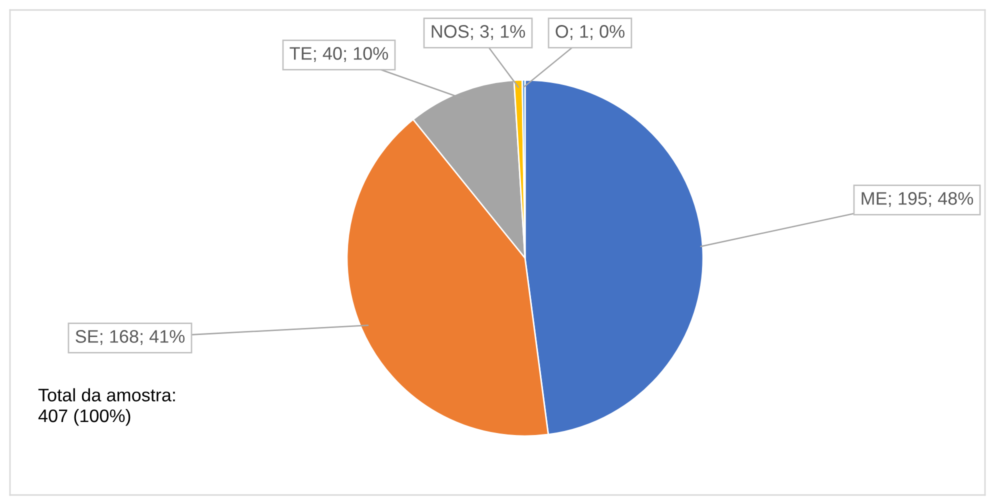  I want to click on slice-label: ME; 195; 48%, so click(918, 199).